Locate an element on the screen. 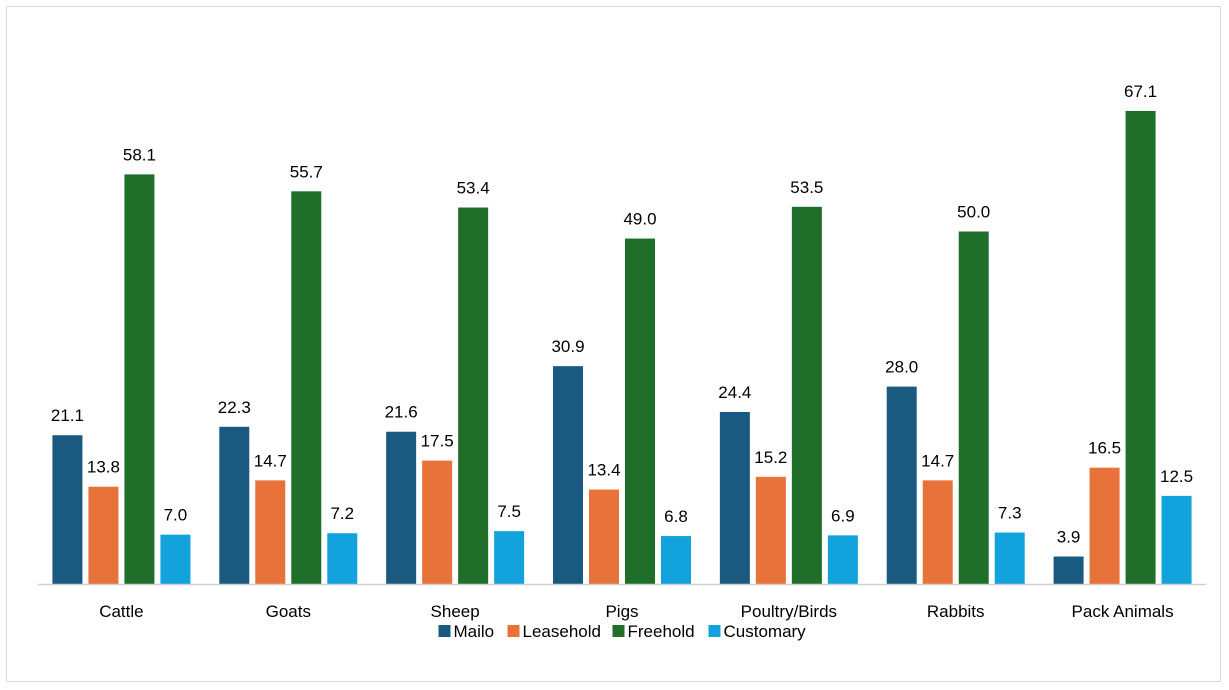 The width and height of the screenshot is (1229, 690). category-label-cattle: Cattle is located at coordinates (121, 611).